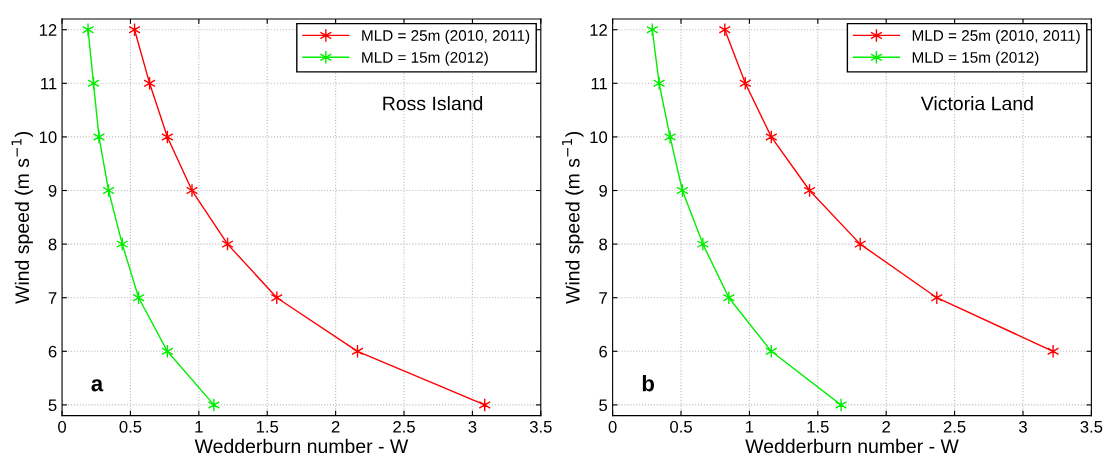  I want to click on annotation: b, so click(648, 383).